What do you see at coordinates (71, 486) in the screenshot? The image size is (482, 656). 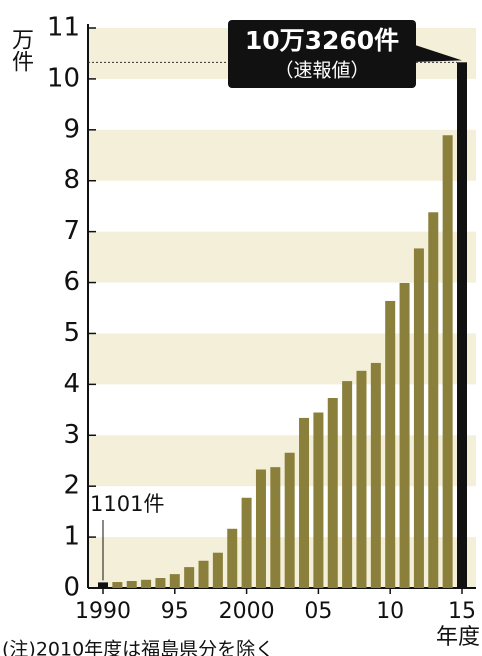 I see `y-tick-label: 2` at bounding box center [71, 486].